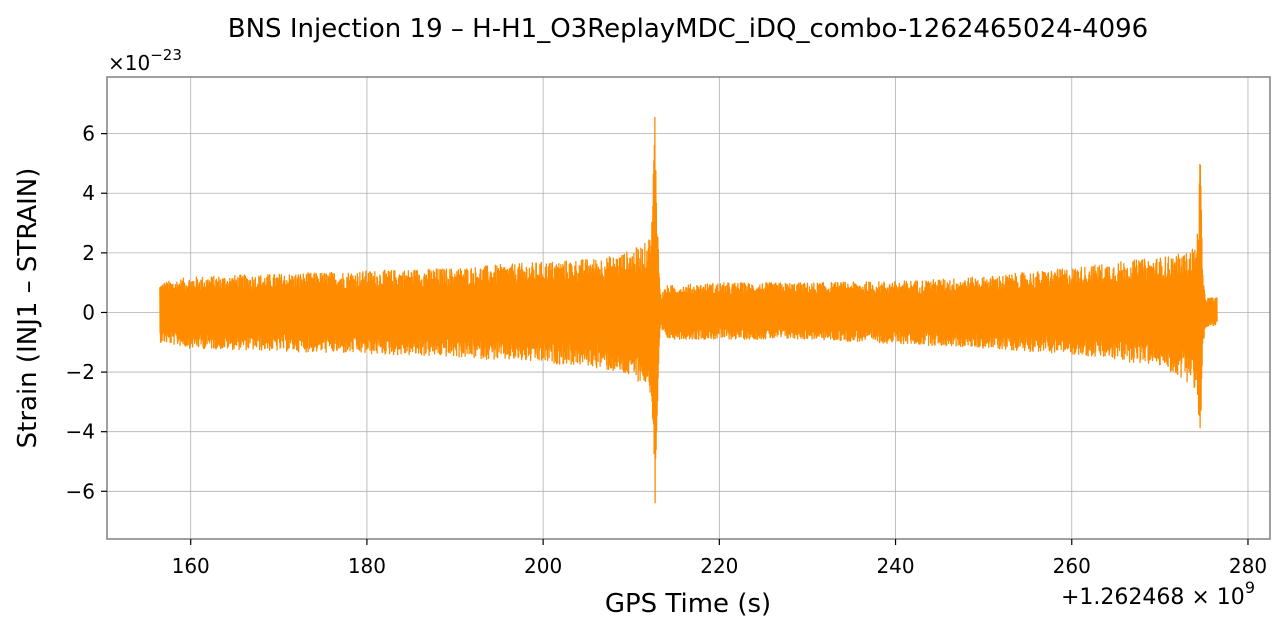  I want to click on y-multiplier: ×10⁻²³, so click(145, 60).